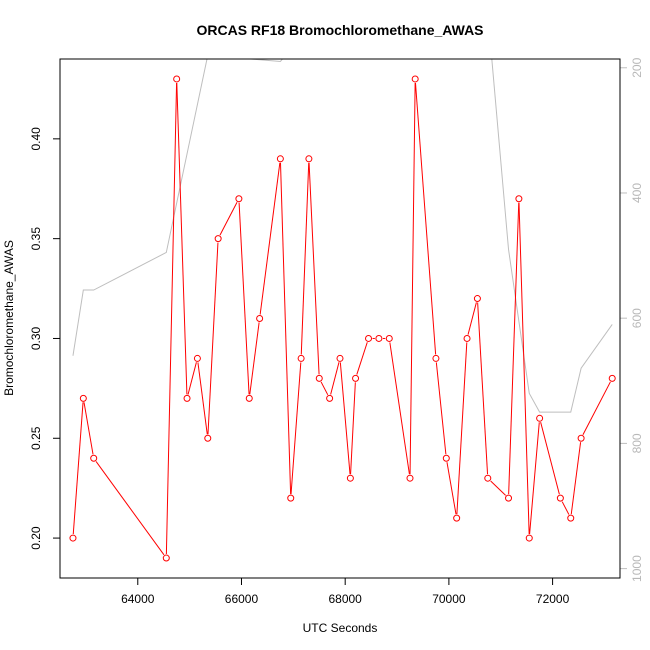 The height and width of the screenshot is (650, 650). Describe the element at coordinates (36, 139) in the screenshot. I see `y-tick-label: 0.40` at that location.